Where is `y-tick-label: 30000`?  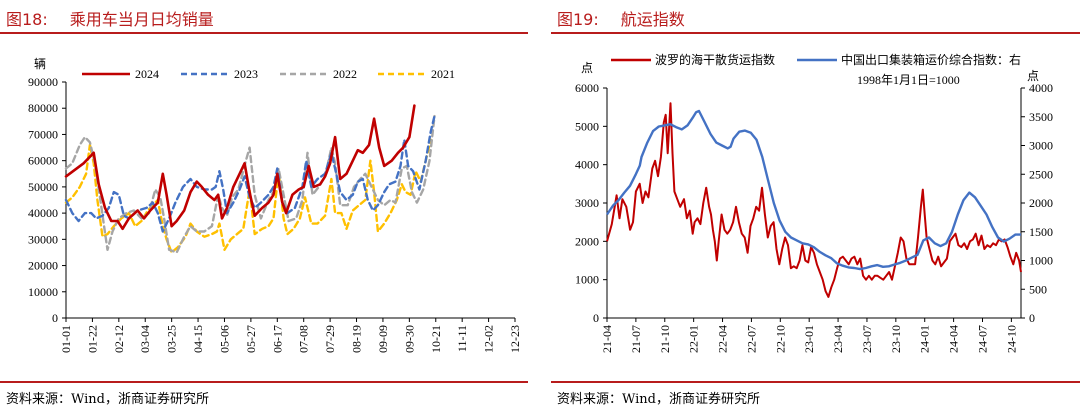 y-tick-label: 30000 is located at coordinates (43, 239).